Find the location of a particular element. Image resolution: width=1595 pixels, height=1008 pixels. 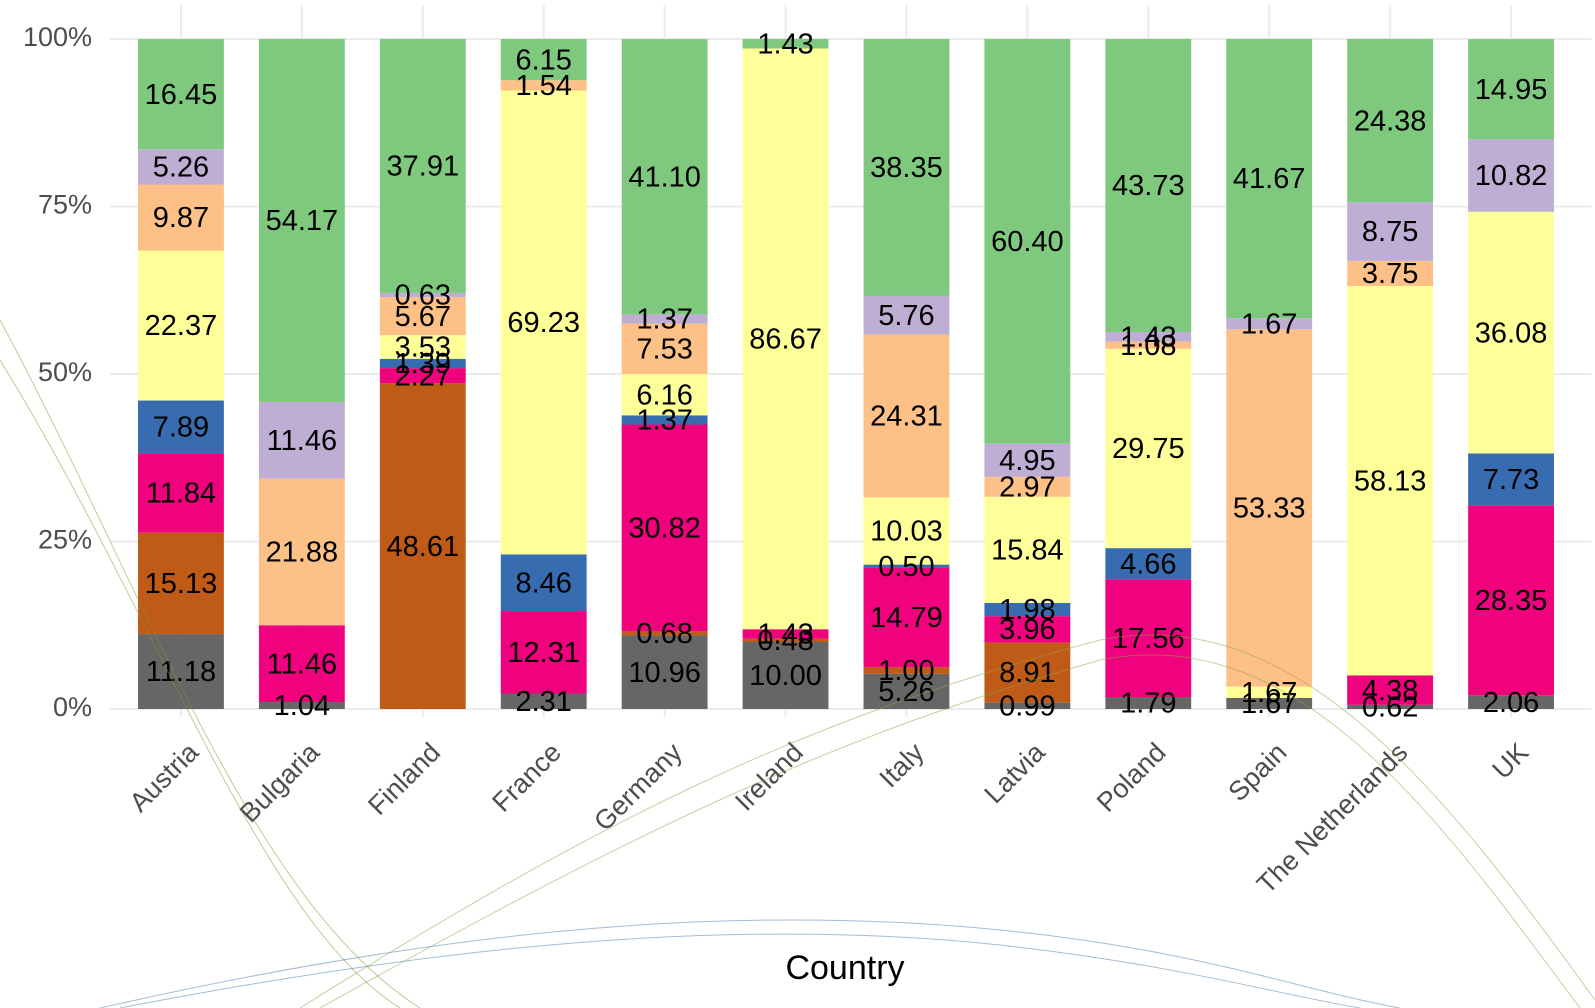

data-label: 53.33 is located at coordinates (1269, 509).